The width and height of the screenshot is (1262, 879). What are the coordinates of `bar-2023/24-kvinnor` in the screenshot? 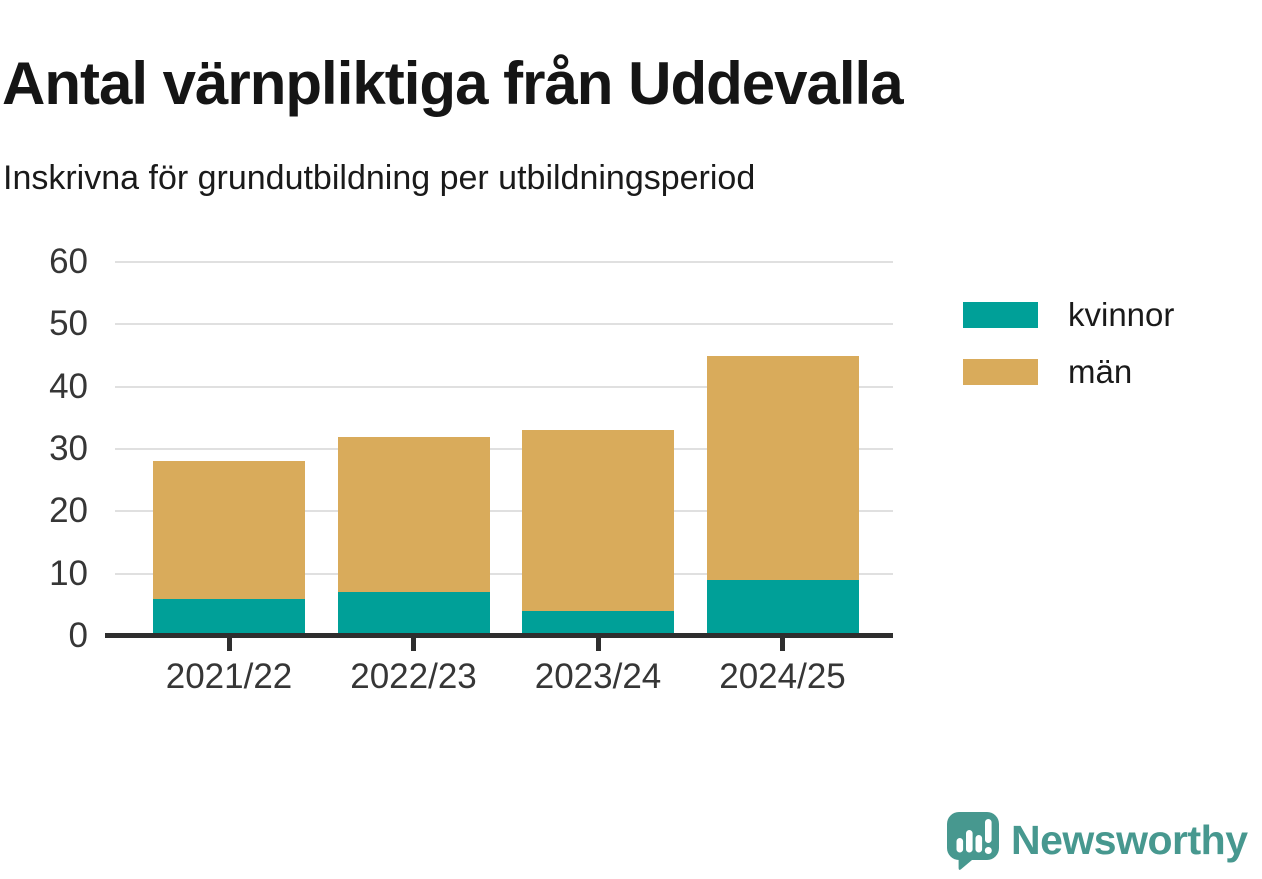 It's located at (598, 623).